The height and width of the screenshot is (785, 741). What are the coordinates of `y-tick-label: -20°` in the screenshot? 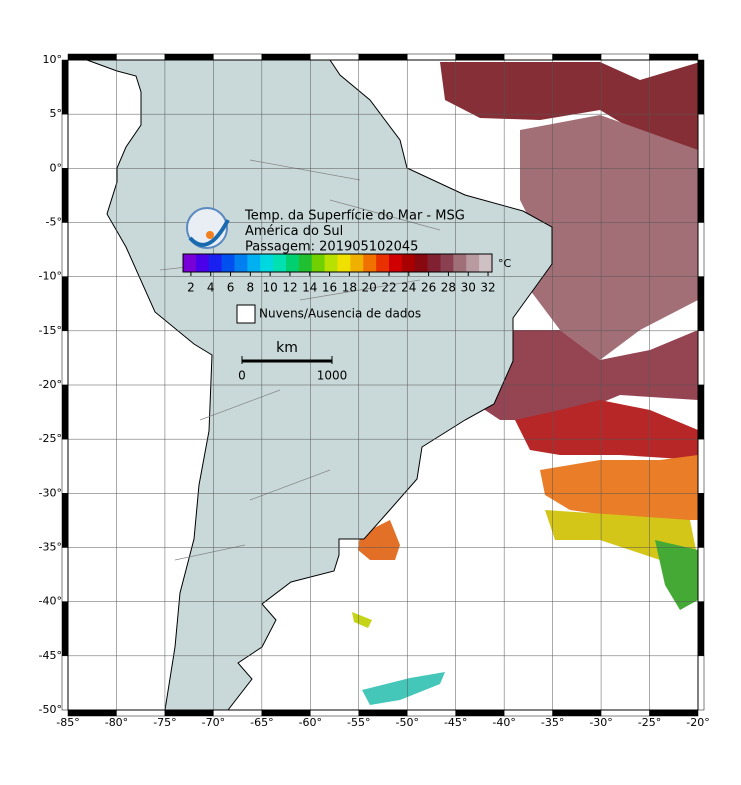 It's located at (50, 384).